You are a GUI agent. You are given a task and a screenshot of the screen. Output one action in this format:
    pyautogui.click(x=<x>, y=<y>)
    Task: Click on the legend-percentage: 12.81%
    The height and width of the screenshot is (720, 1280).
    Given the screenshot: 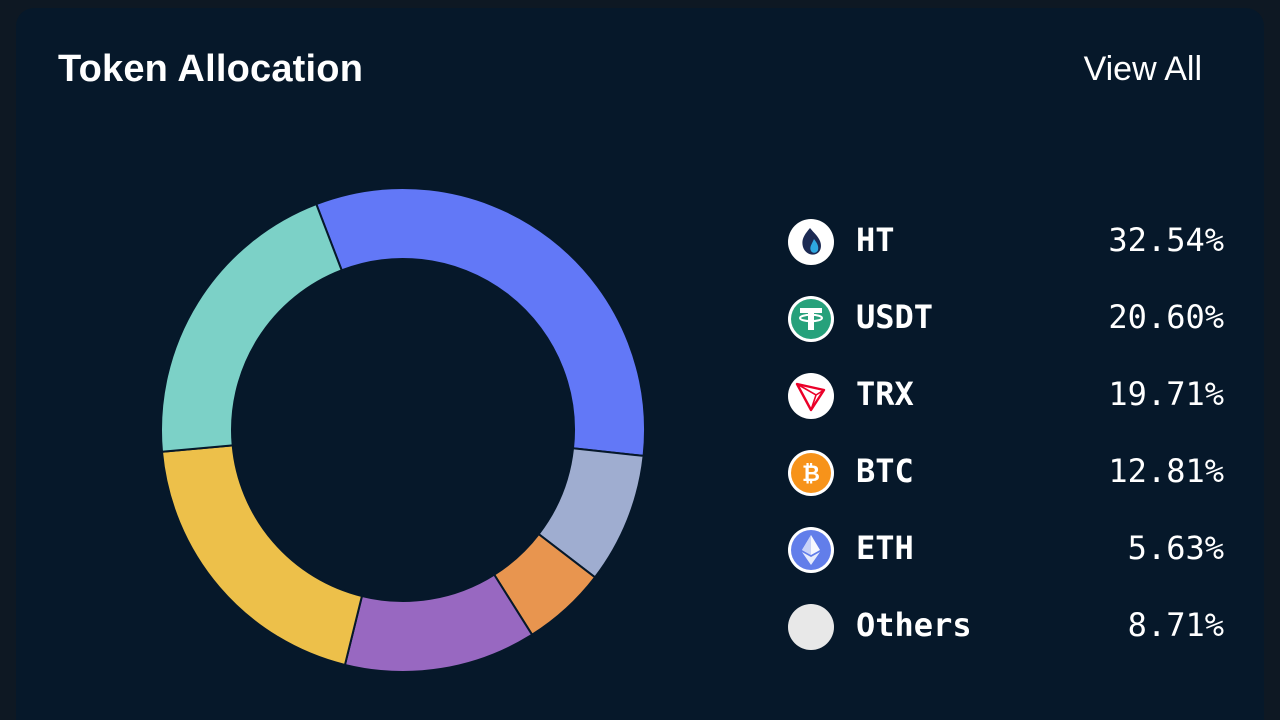 What is the action you would take?
    pyautogui.click(x=1166, y=471)
    